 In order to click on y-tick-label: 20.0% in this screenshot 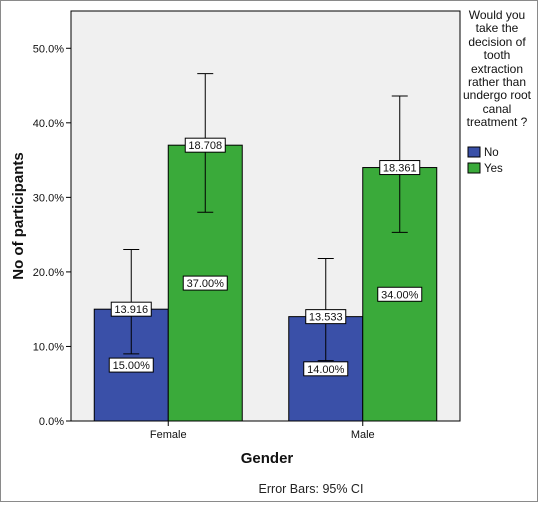, I will do `click(48, 273)`.